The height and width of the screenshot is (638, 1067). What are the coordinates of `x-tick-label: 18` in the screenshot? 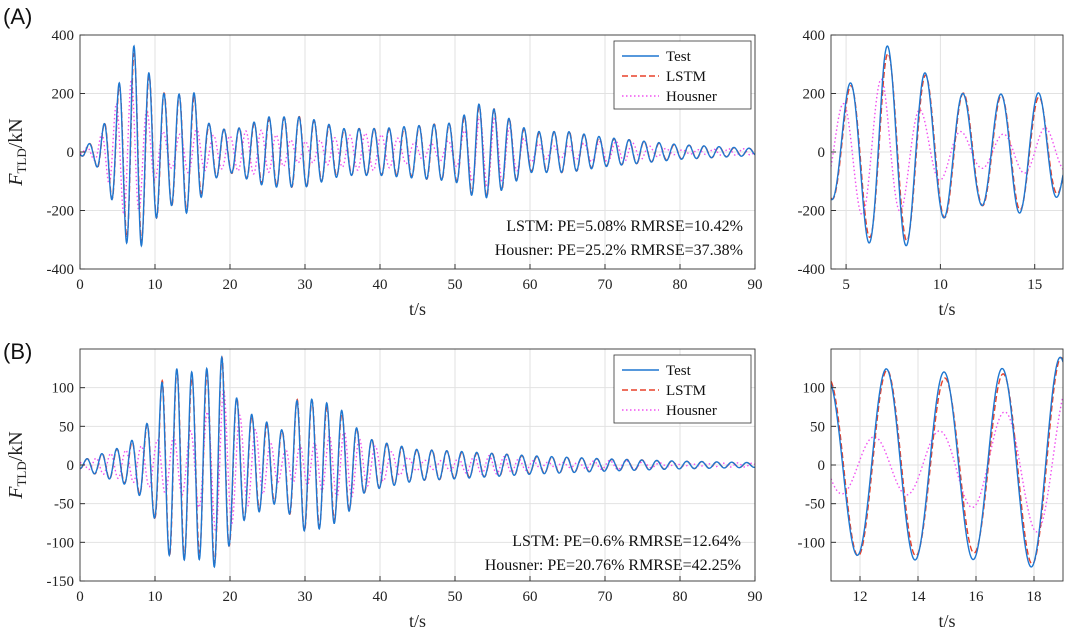 It's located at (1034, 597).